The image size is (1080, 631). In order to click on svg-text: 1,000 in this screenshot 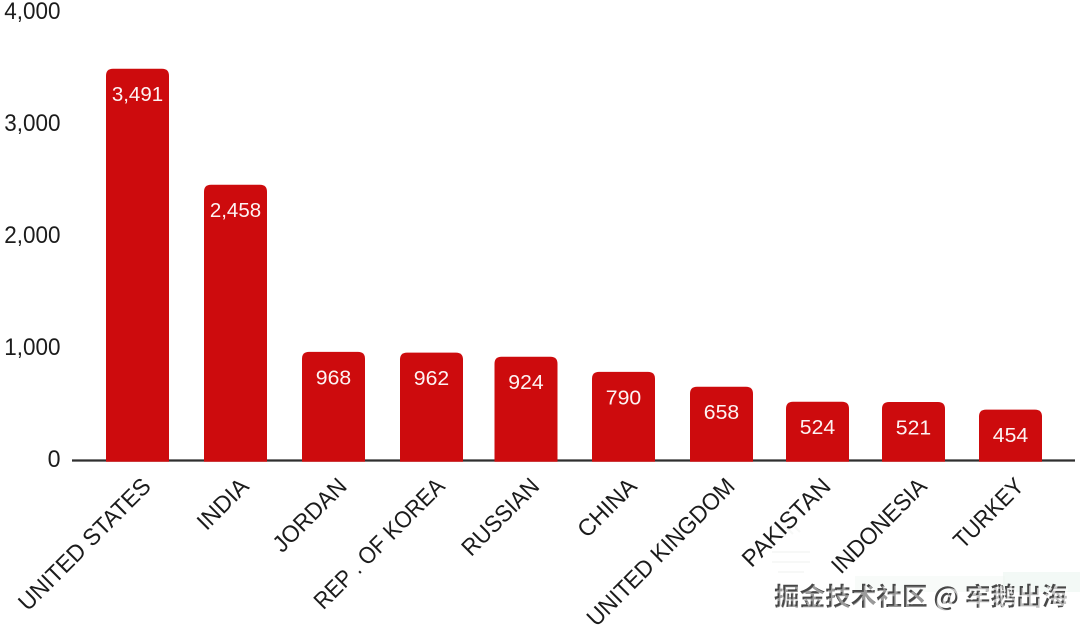, I will do `click(32, 348)`.